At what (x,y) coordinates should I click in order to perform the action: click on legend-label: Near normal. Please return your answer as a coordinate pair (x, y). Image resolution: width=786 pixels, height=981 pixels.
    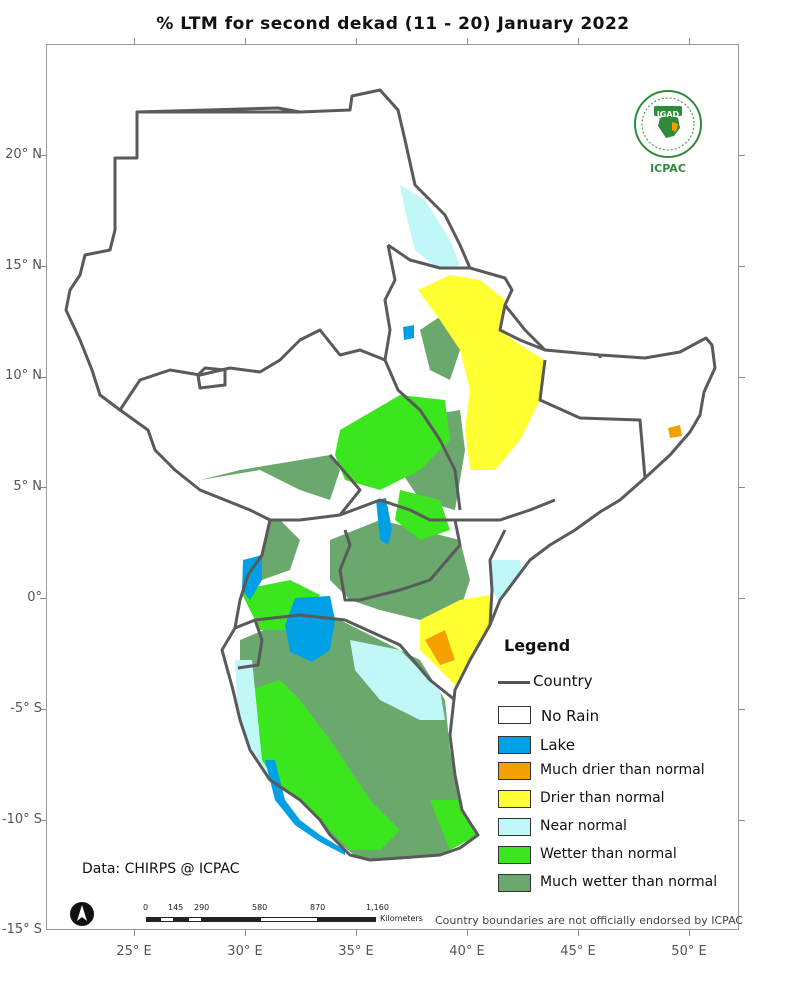
    Looking at the image, I should click on (583, 826).